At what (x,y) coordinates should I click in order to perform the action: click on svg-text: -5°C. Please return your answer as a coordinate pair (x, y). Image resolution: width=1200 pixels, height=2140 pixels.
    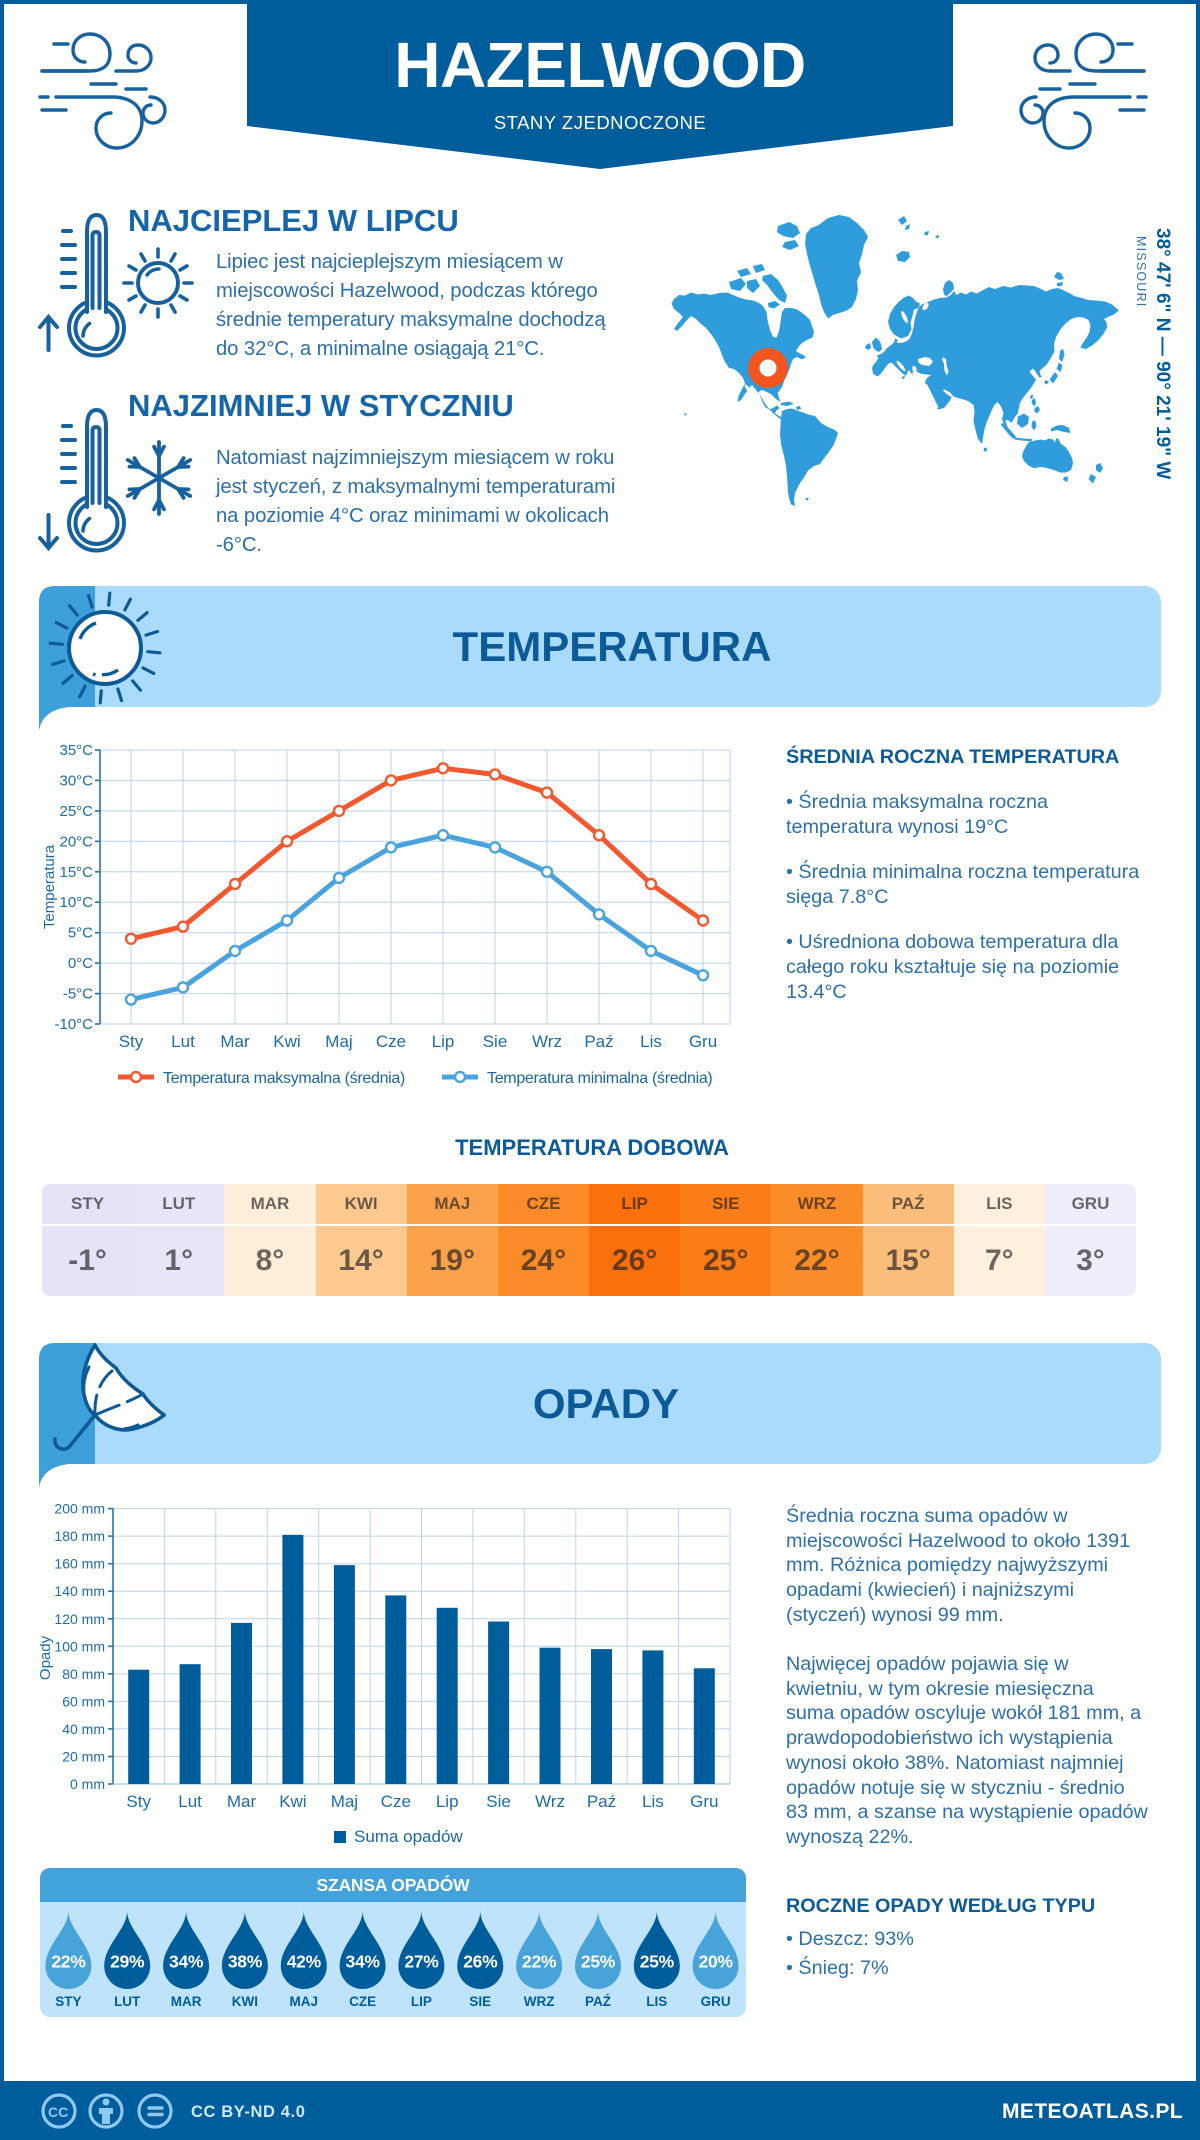
    Looking at the image, I should click on (78, 994).